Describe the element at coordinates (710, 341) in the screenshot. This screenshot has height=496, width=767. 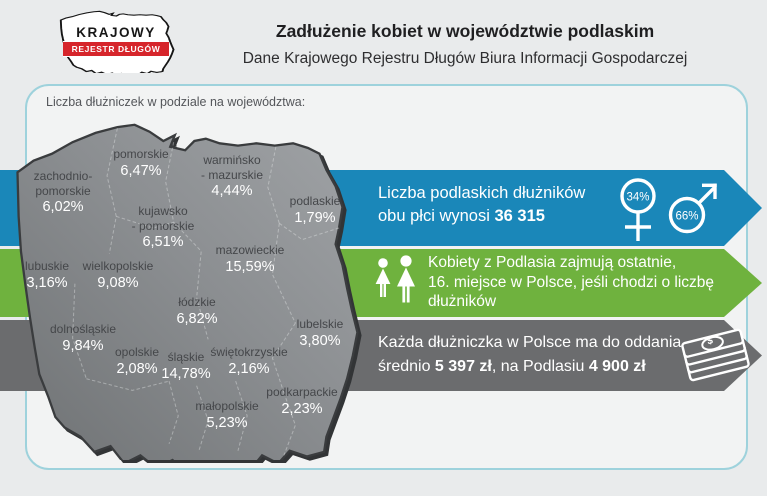
I see `dollar-sign-label: $` at that location.